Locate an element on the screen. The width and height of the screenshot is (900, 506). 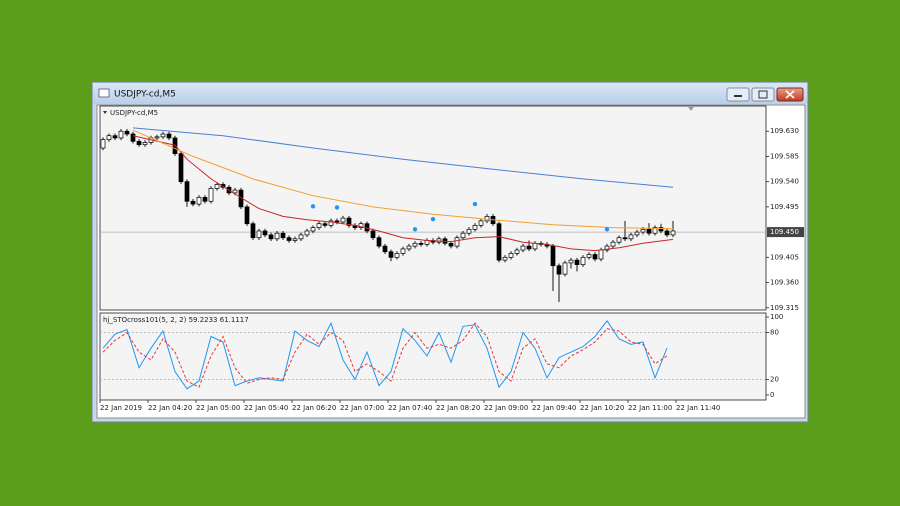
x-tick-label: 22 Jan 2019 is located at coordinates (121, 408).